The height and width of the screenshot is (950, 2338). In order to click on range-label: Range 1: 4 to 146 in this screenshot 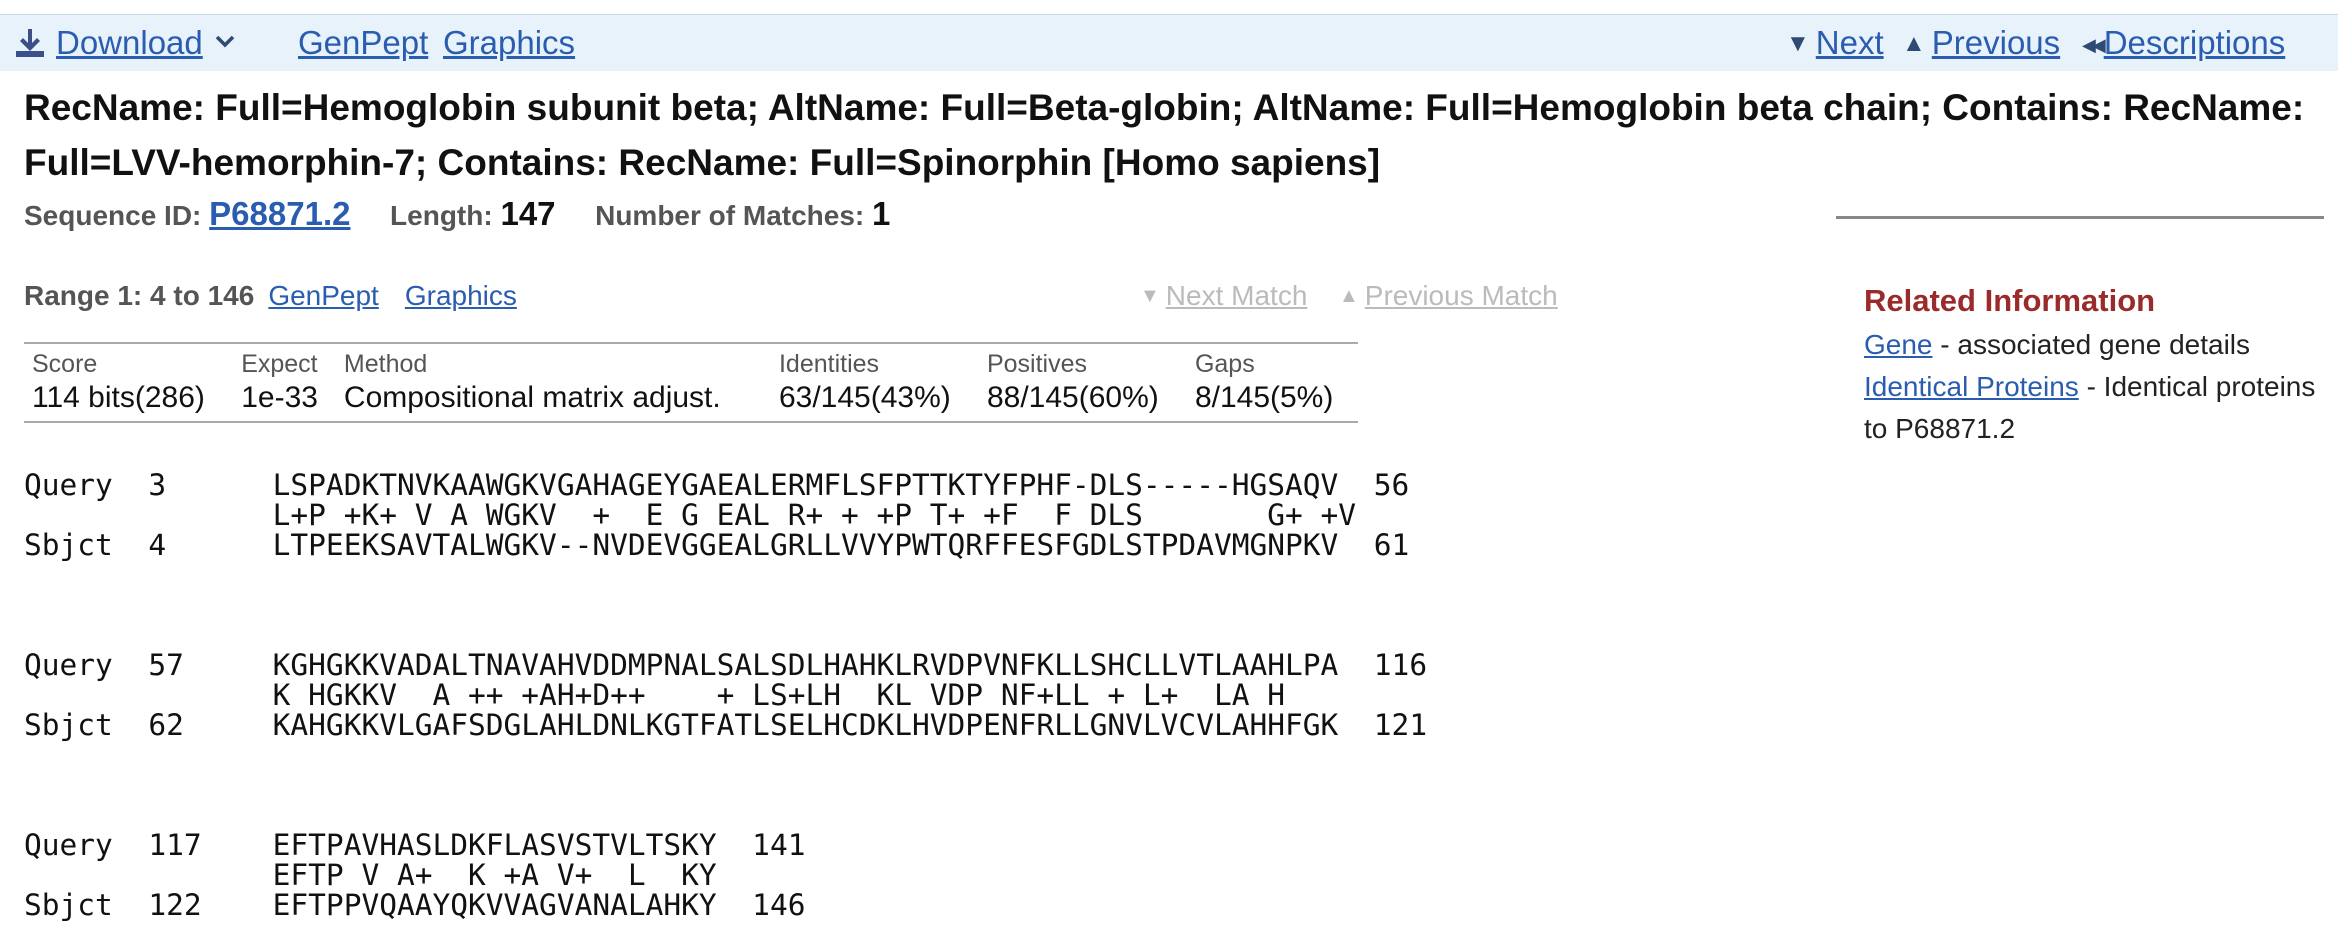, I will do `click(139, 295)`.